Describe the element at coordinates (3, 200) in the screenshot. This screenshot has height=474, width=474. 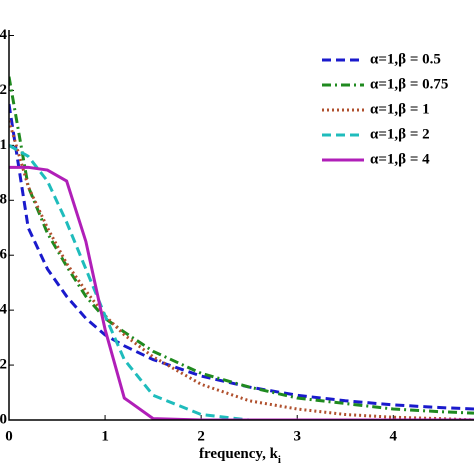
I see `y-tick-label: 0.8` at that location.